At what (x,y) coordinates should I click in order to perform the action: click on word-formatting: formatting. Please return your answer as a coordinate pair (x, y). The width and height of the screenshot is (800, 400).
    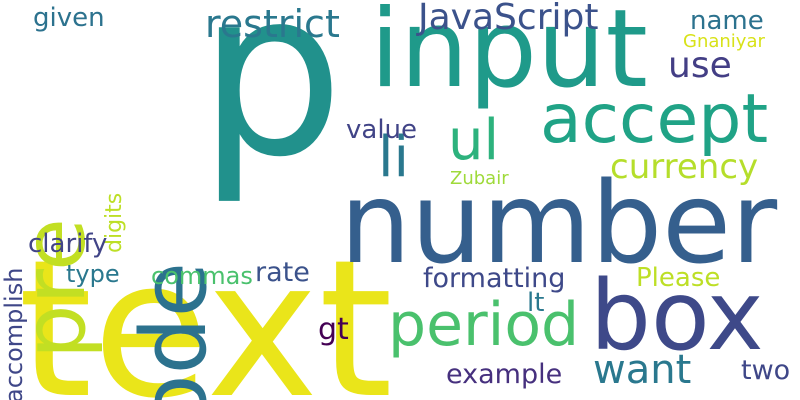
    Looking at the image, I should click on (494, 278).